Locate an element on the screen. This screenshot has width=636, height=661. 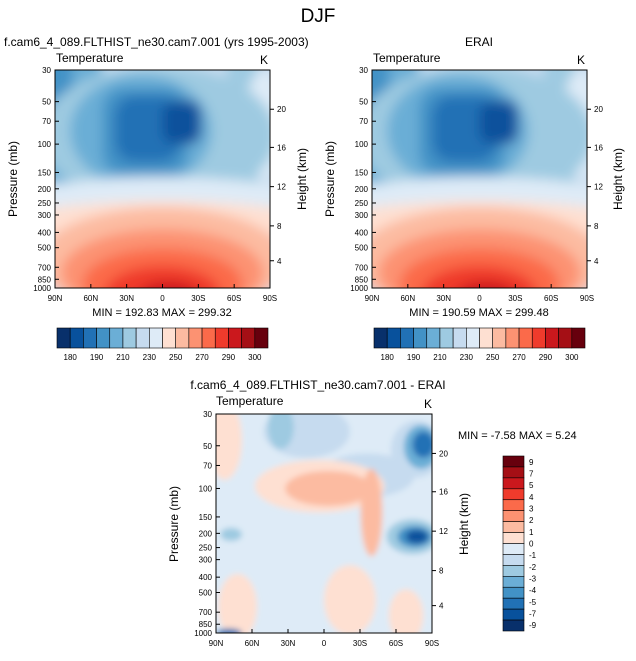
y-tick-label: 300 is located at coordinates (362, 215).